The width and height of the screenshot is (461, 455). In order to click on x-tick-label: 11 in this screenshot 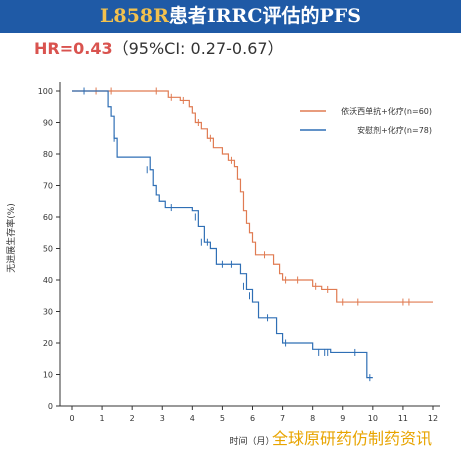, I will do `click(403, 418)`.